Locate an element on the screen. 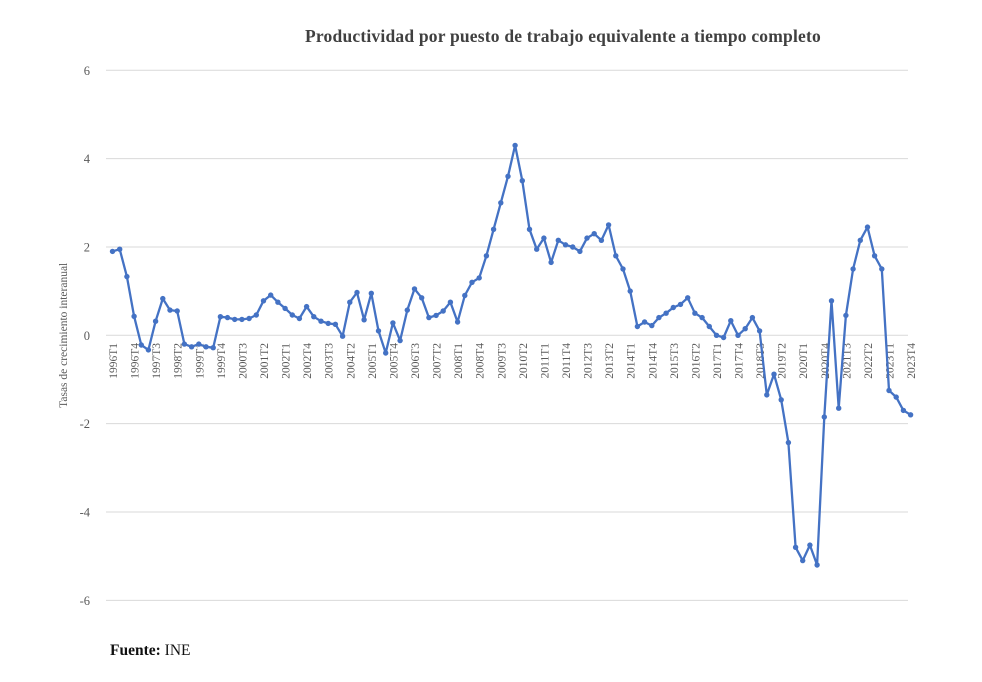 The image size is (982, 682). x-tick-label: 2008T1 is located at coordinates (459, 361).